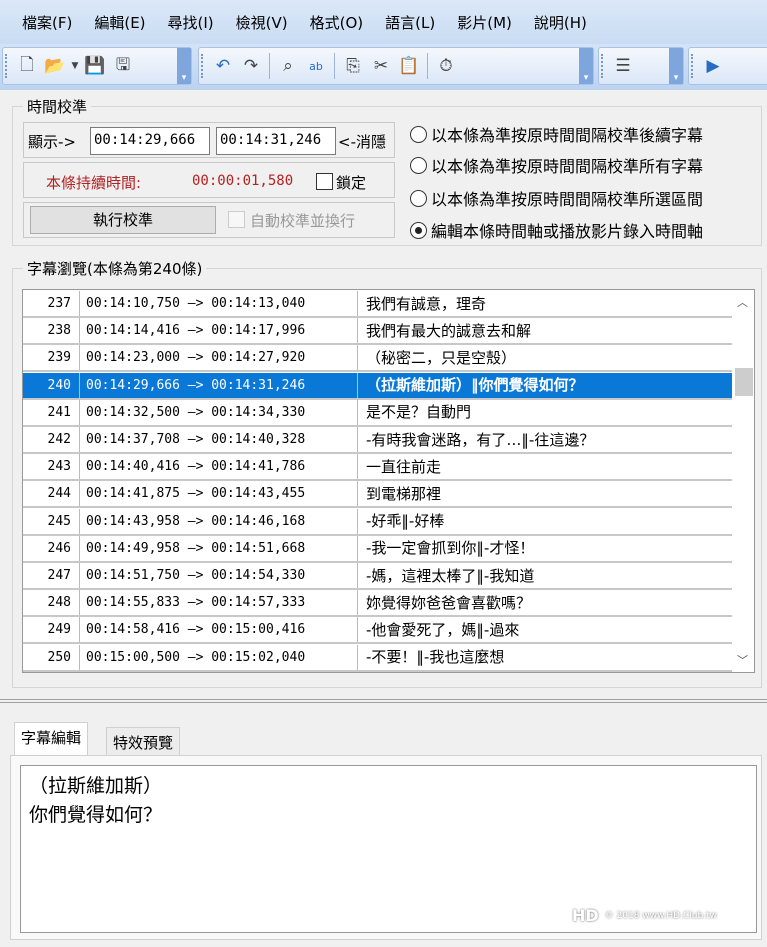  I want to click on tab-effect-preview: 特效預覽, so click(143, 741).